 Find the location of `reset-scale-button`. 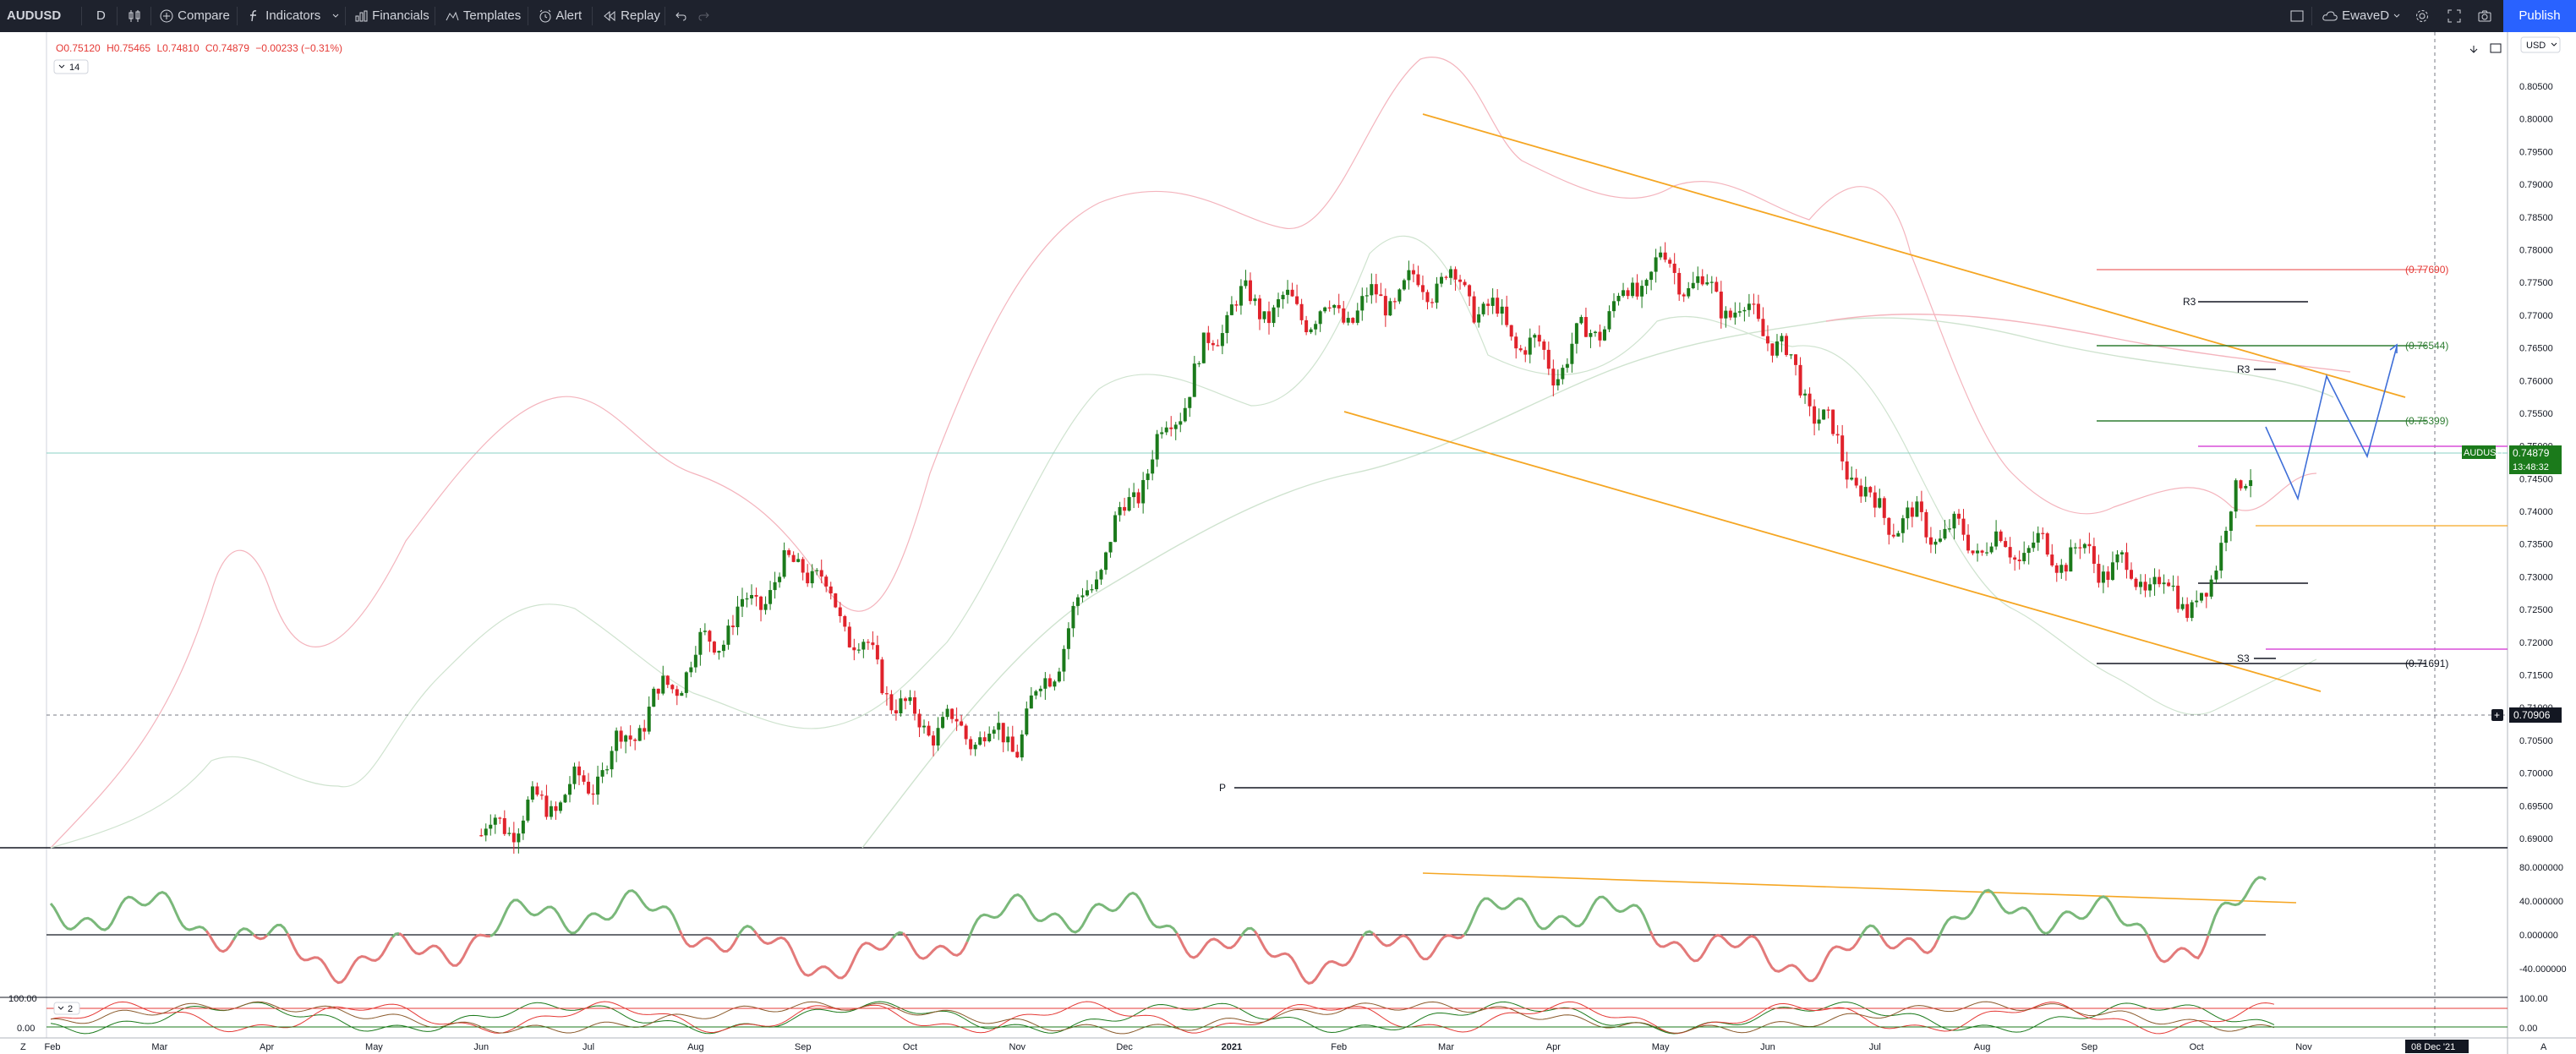

reset-scale-button is located at coordinates (2496, 48).